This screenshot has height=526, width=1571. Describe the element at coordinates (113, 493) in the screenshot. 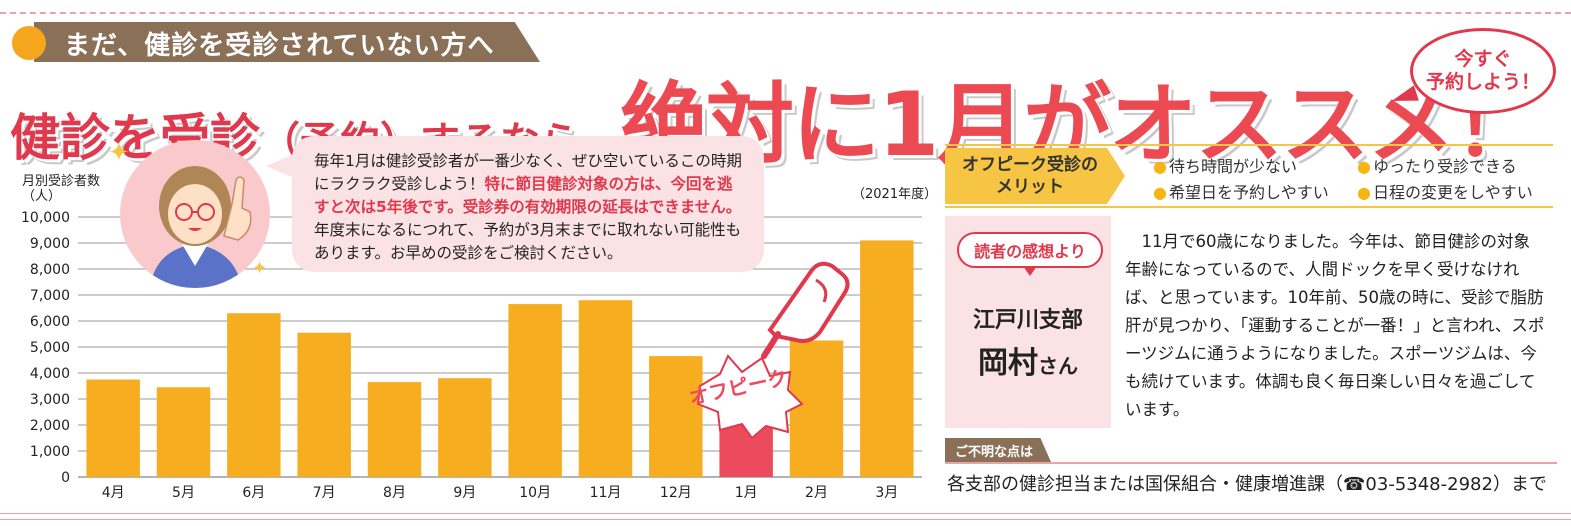

I see `x-tick-label: 4月` at that location.